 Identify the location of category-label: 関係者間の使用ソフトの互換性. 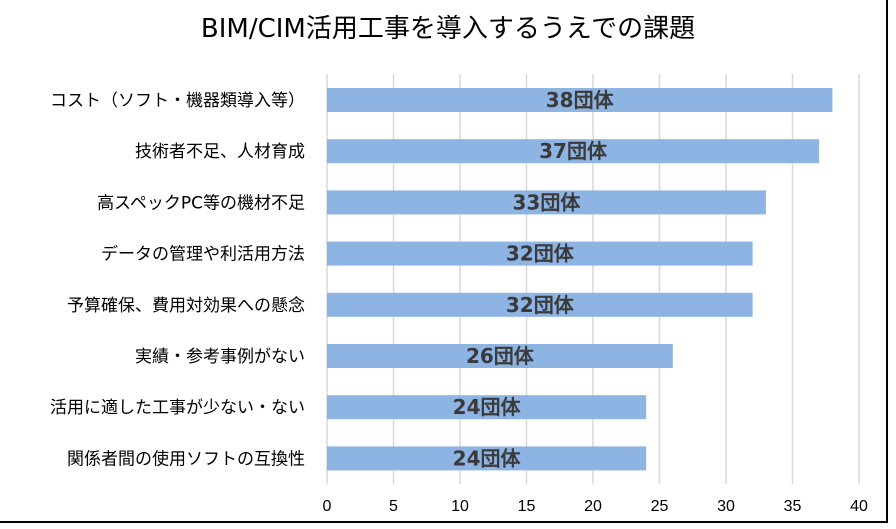
(186, 458).